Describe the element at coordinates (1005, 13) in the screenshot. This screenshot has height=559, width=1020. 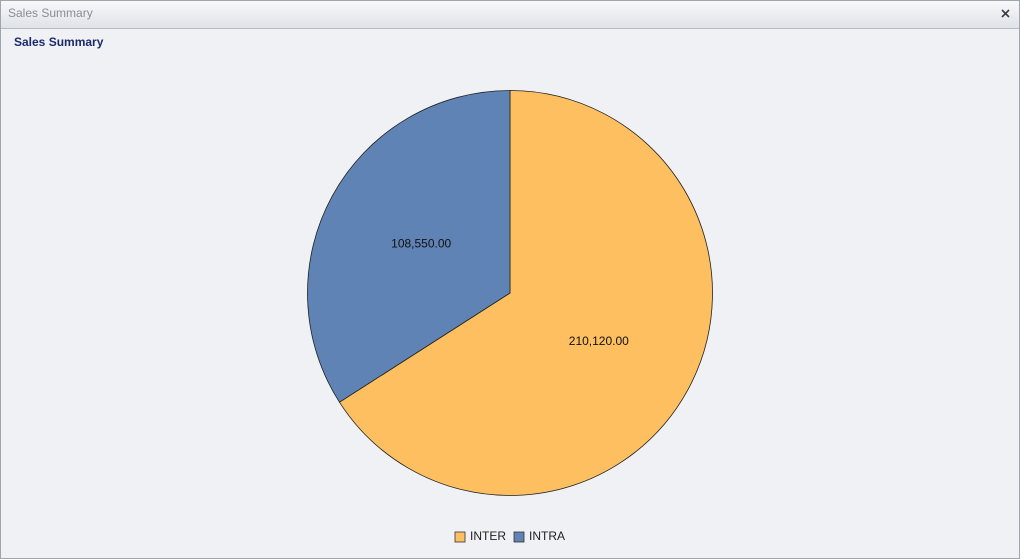
I see `close-button` at that location.